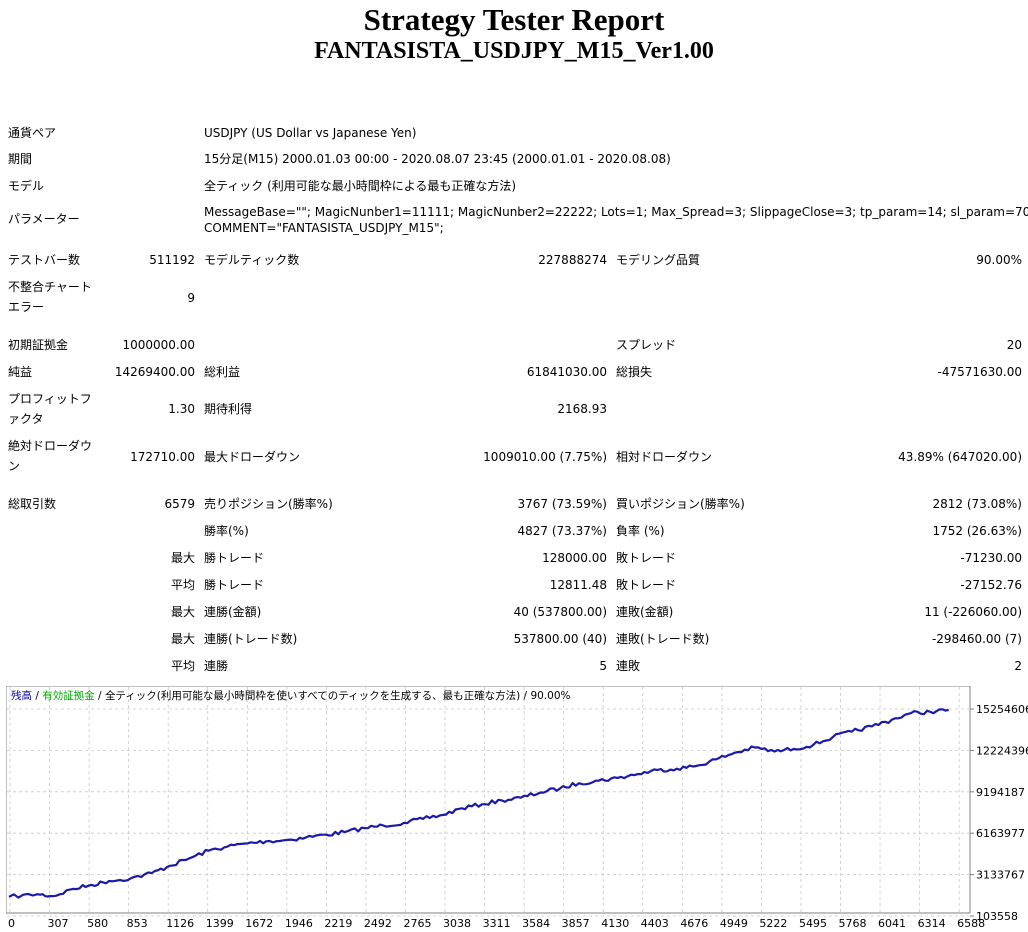 The height and width of the screenshot is (932, 1028). Describe the element at coordinates (38, 345) in the screenshot. I see `deposit-label: 初期証拠金` at that location.